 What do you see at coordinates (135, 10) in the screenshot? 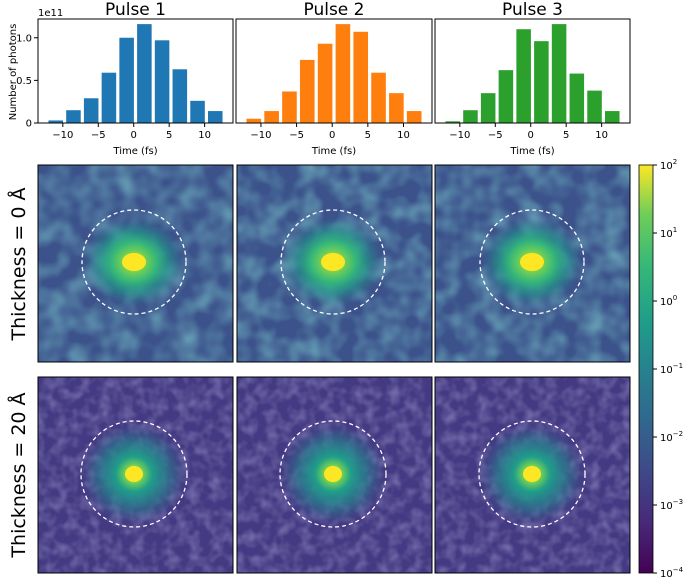
I see `chart-title: Pulse 1` at bounding box center [135, 10].